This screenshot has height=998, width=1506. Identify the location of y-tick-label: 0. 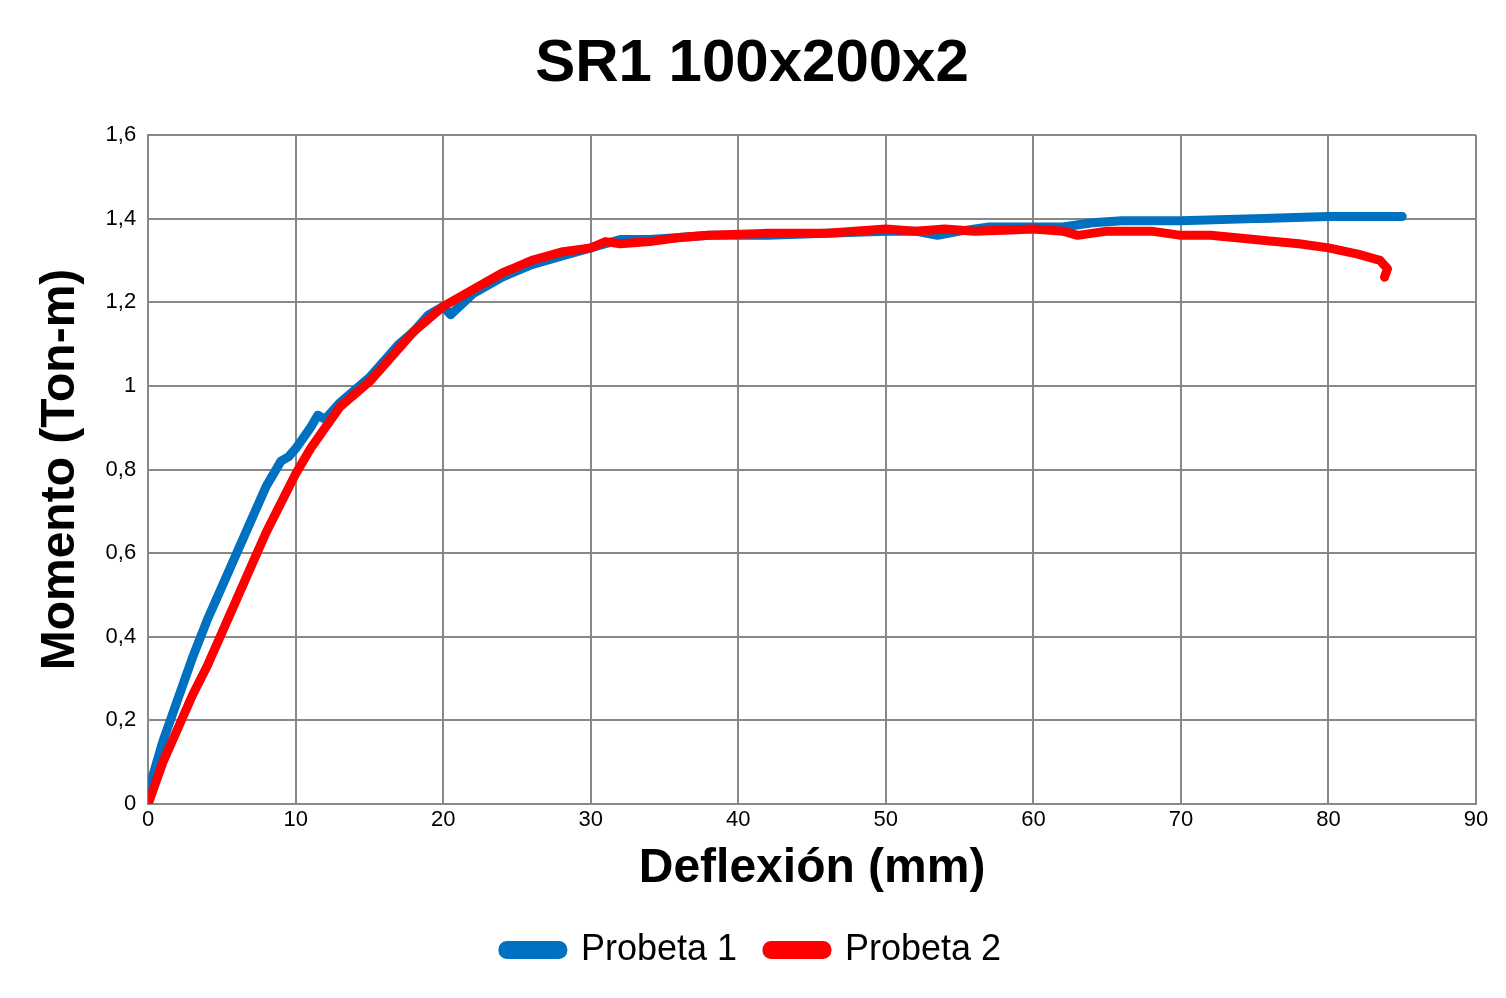
(130, 803).